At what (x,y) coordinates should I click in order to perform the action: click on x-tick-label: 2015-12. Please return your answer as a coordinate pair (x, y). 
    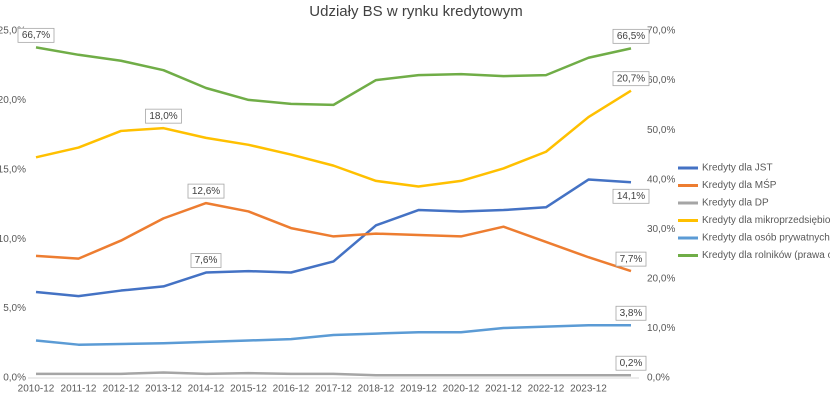
    Looking at the image, I should click on (248, 389).